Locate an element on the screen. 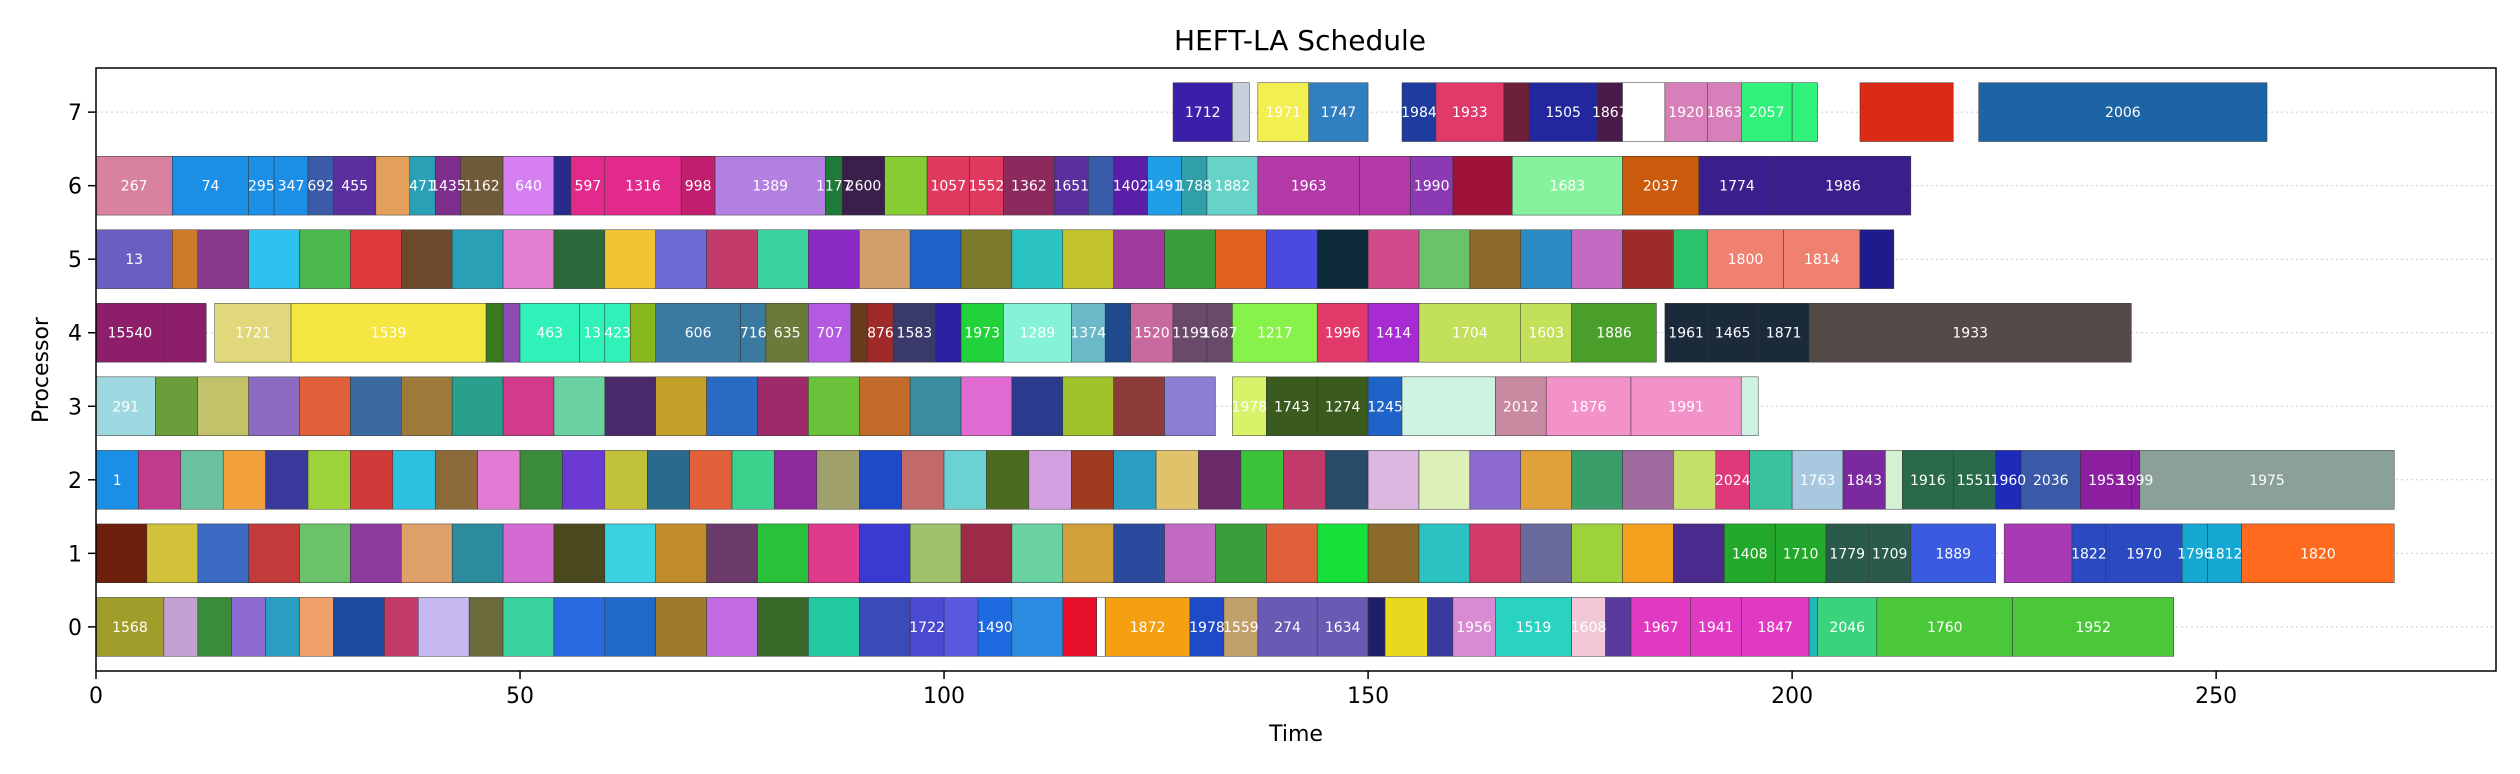 The image size is (2520, 774). task-label: 1651 is located at coordinates (1071, 187).